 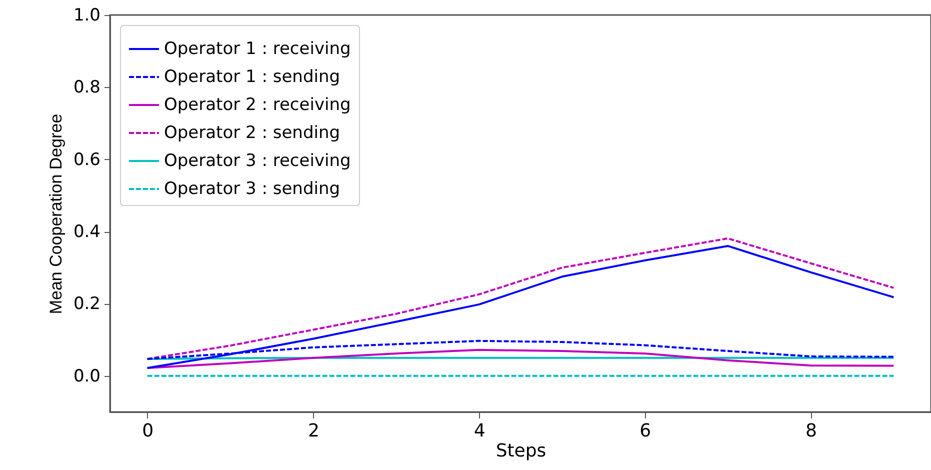 I want to click on y-tick-label: 0.4, so click(x=86, y=232).